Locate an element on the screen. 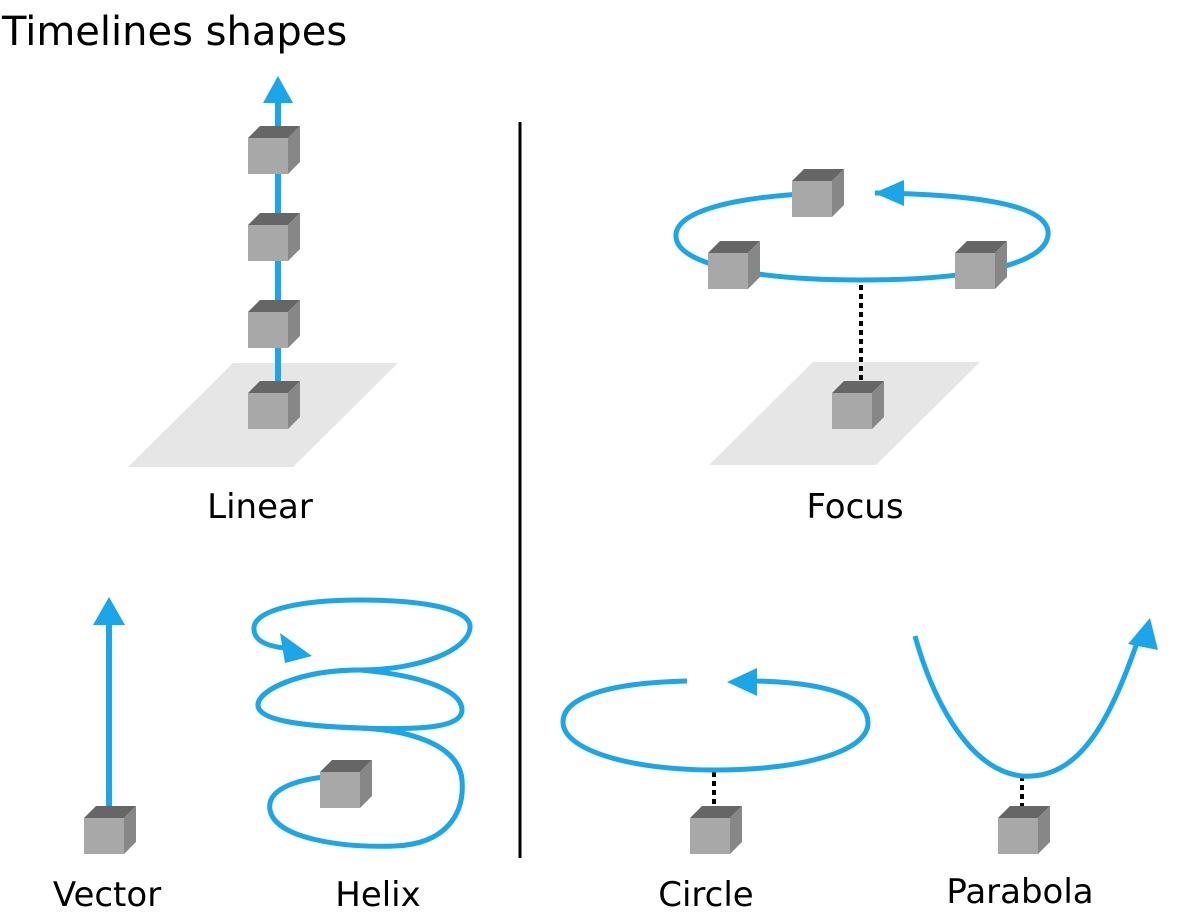 This screenshot has width=1188, height=915. parabola-arrowhead is located at coordinates (1143, 634).